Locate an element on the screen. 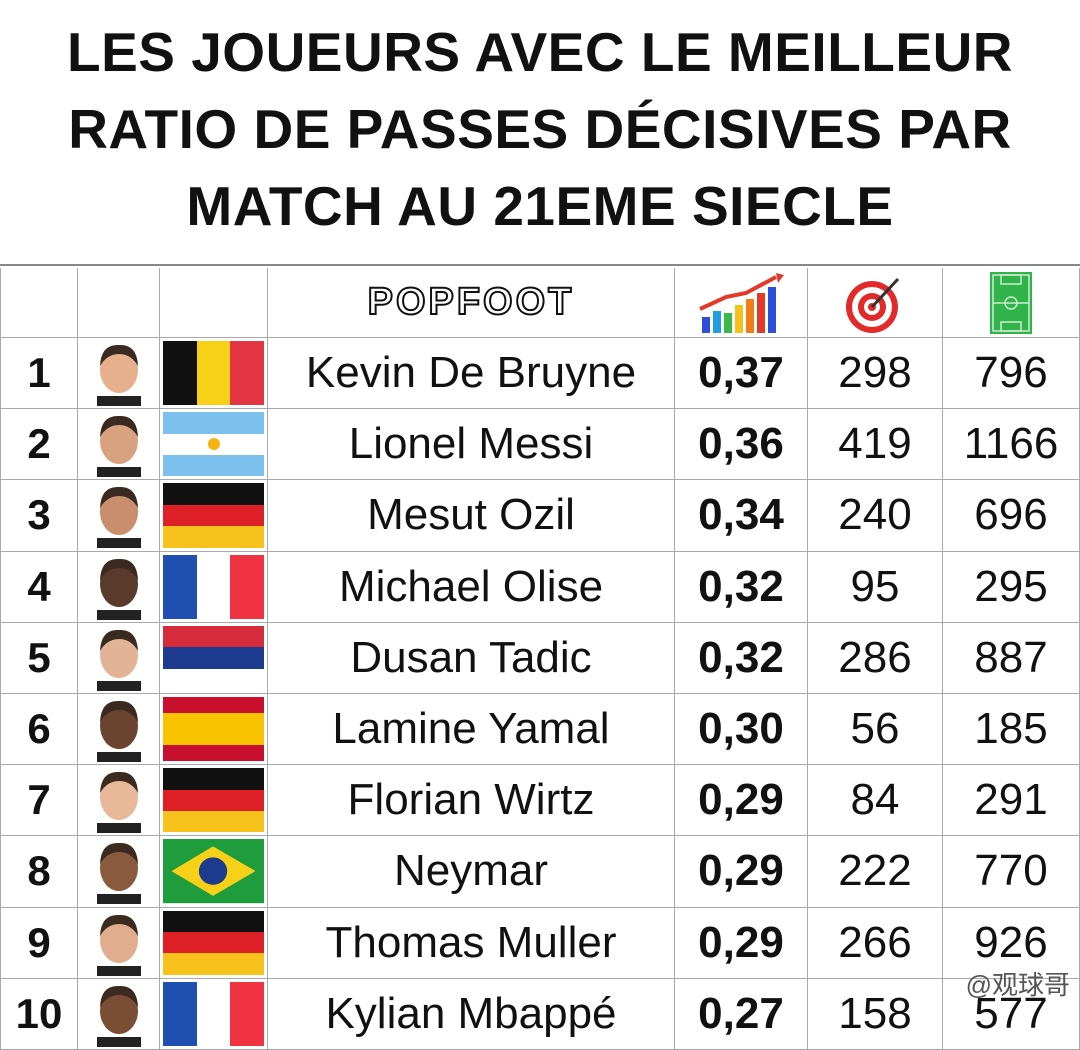 The height and width of the screenshot is (1050, 1080). rank: 3 is located at coordinates (39, 516).